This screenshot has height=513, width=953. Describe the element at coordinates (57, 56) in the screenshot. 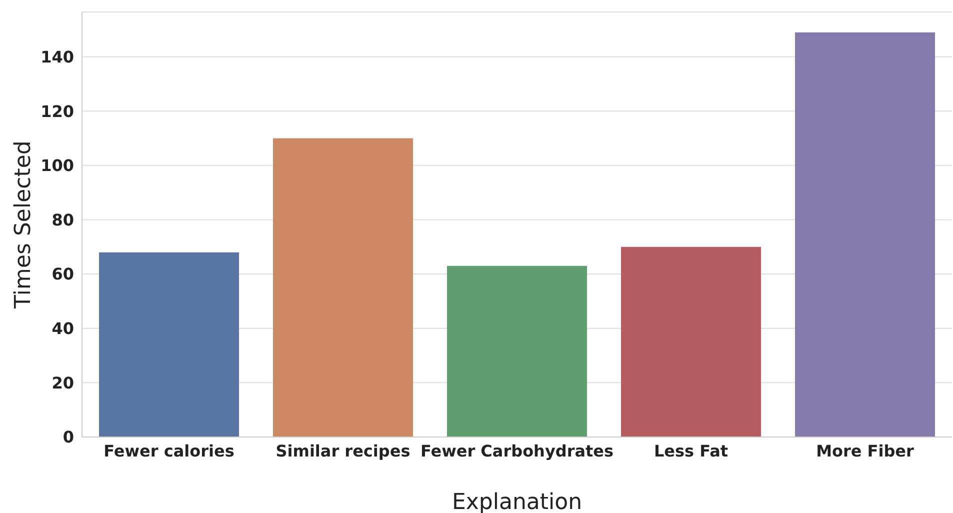

I see `y-tick-label: 140` at that location.